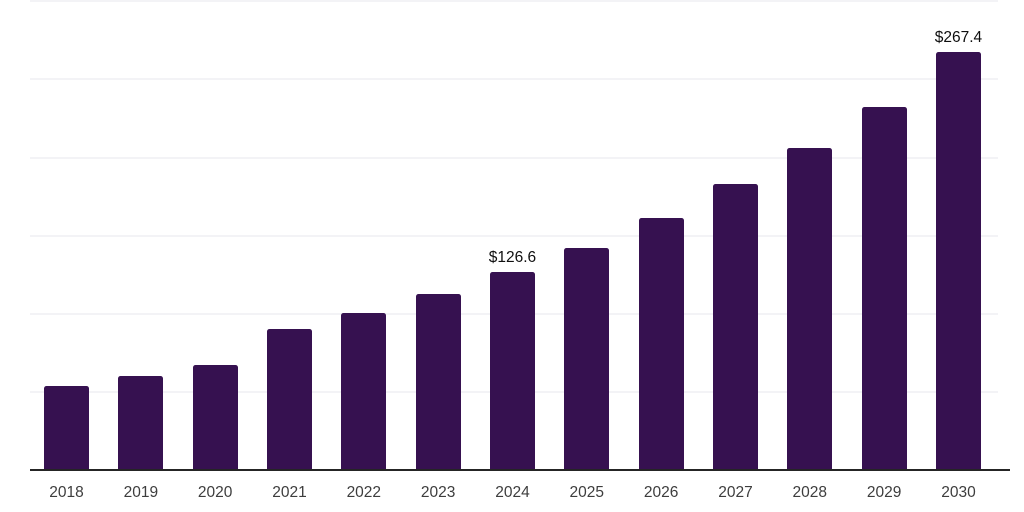 The width and height of the screenshot is (1024, 512). Describe the element at coordinates (364, 492) in the screenshot. I see `x-tick-label-2022: 2022` at that location.